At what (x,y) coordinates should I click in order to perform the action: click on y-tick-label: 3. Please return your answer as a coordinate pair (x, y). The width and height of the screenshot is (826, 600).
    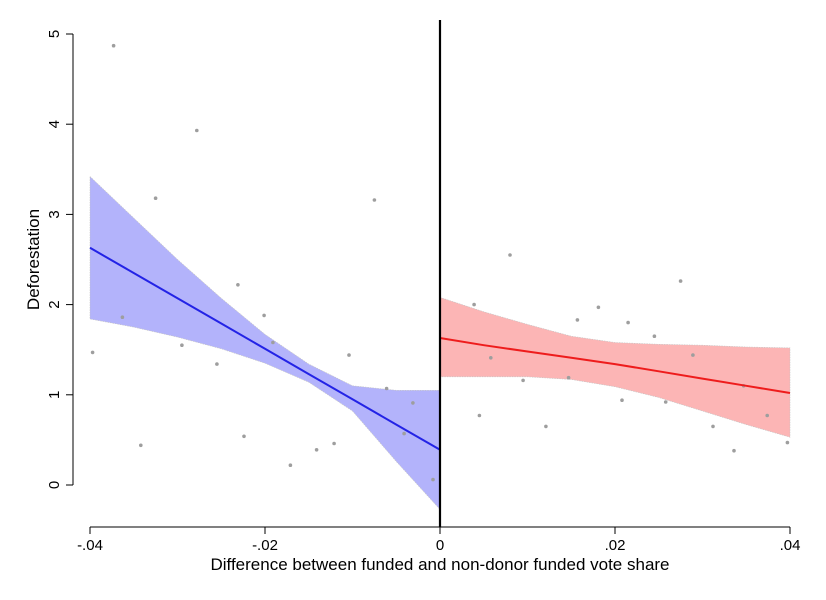
    Looking at the image, I should click on (54, 214).